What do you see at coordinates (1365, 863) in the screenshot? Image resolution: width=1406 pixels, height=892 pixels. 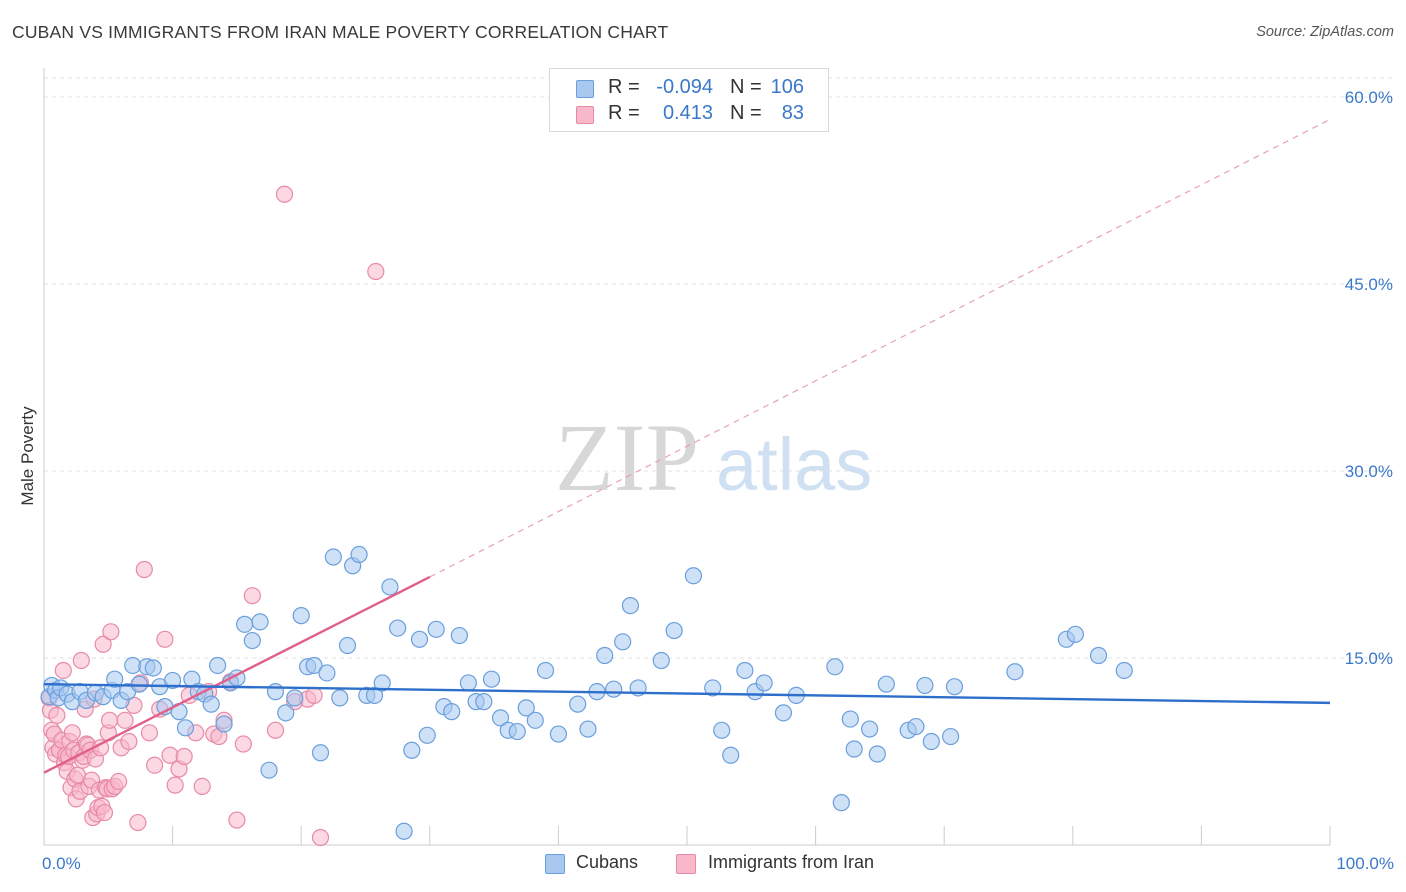 I see `x-tick-label: 100.0%` at bounding box center [1365, 863].